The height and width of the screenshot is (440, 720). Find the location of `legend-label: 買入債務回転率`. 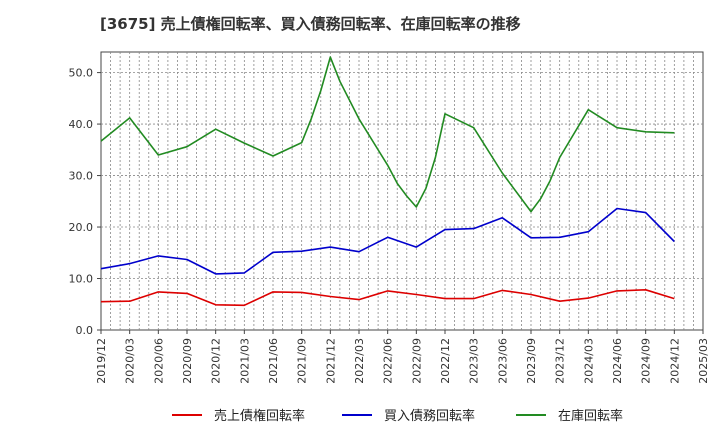

legend-label: 買入債務回転率 is located at coordinates (429, 416).